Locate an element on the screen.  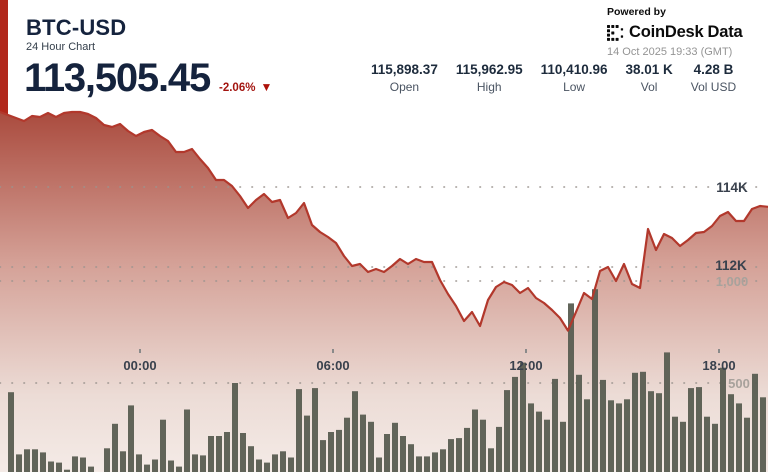
chart-timestamp: 14 Oct 2025 19:33 (GMT) is located at coordinates (670, 52).